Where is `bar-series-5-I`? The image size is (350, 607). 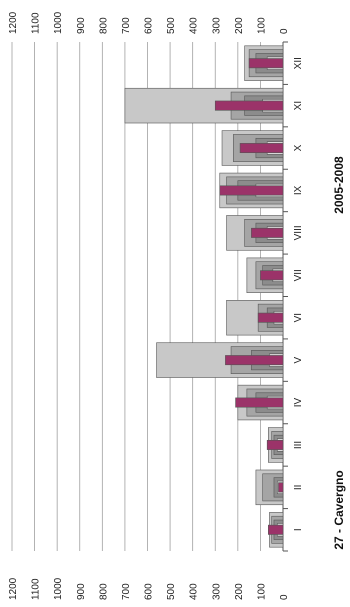 bar-series-5-I is located at coordinates (276, 529).